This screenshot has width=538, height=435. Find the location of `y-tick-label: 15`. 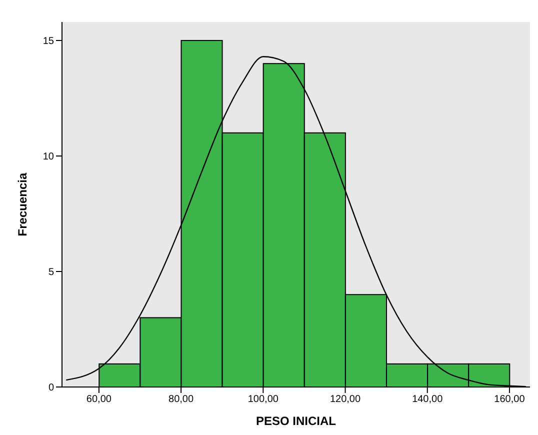

y-tick-label: 15 is located at coordinates (48, 42).